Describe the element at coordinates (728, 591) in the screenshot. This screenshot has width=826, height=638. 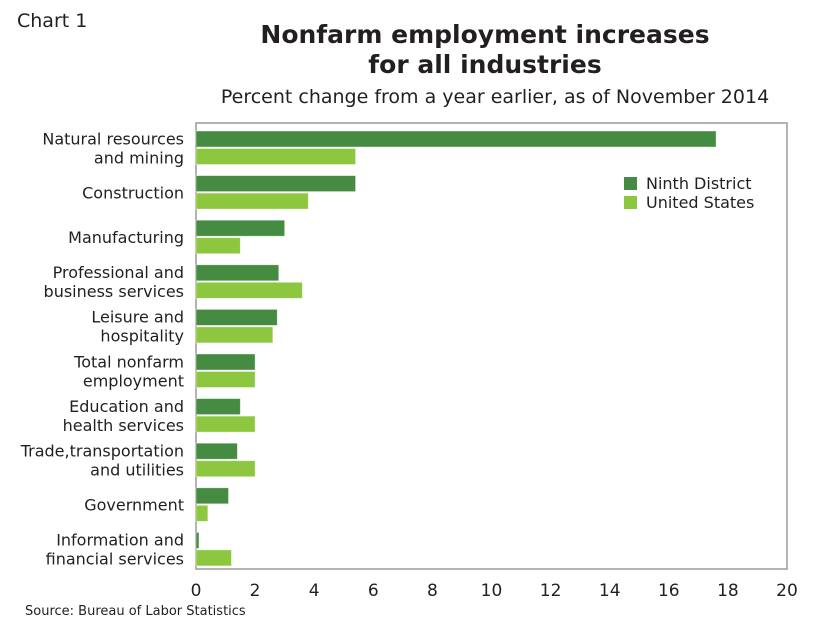
I see `x-tick-label: 18` at that location.